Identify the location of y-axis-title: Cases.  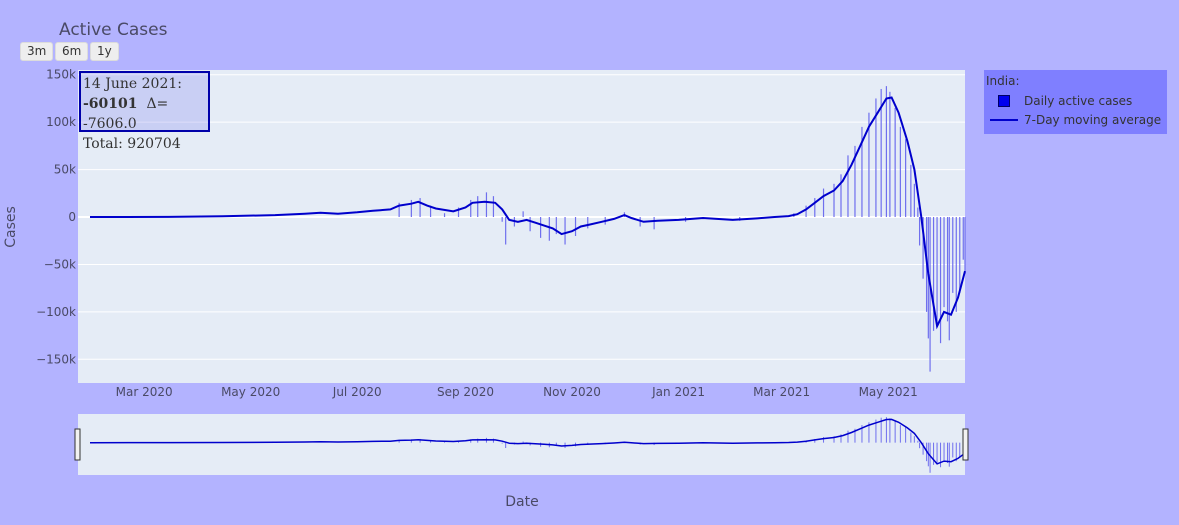
(11, 227).